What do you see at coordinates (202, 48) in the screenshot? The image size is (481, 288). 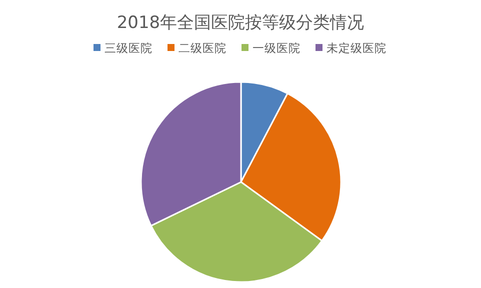 I see `legend-label: 二级医院` at bounding box center [202, 48].